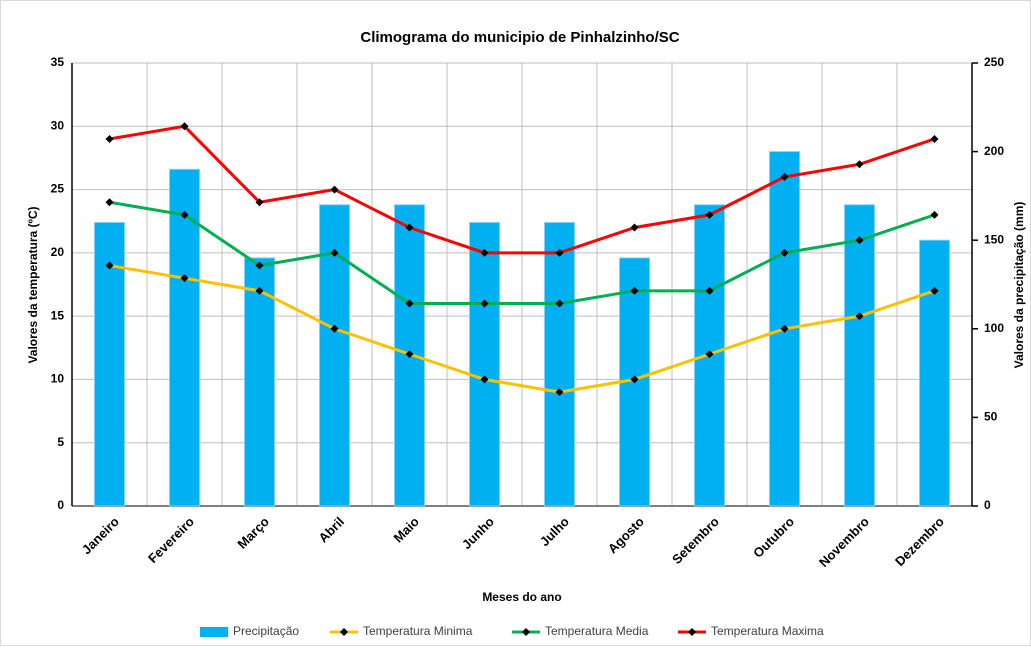  Describe the element at coordinates (60, 505) in the screenshot. I see `y-tick-label: 0` at that location.